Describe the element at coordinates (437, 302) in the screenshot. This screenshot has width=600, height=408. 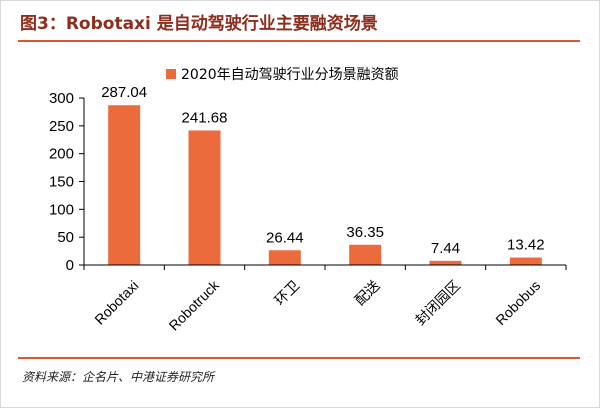
I see `x-tick-label: 封闭园区` at that location.